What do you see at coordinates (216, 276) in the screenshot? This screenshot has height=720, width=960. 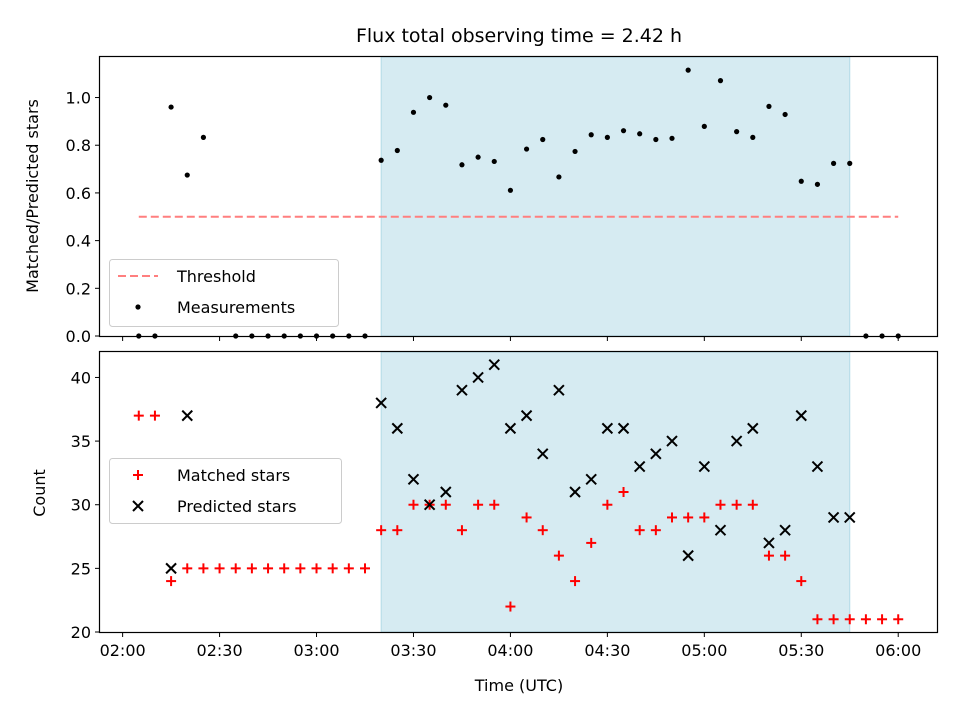 I see `legend-threshold-label: Threshold` at bounding box center [216, 276].